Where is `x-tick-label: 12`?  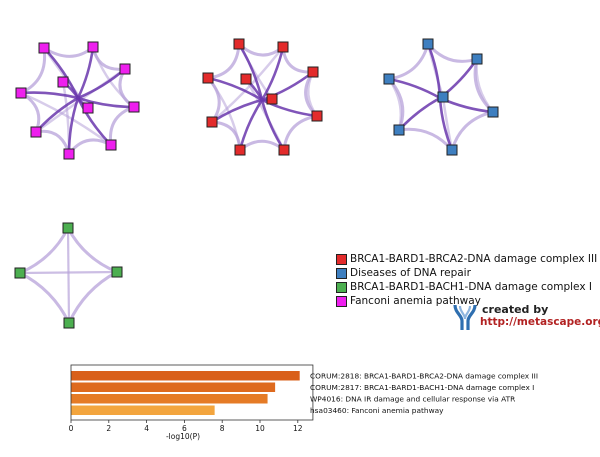 x-tick-label: 12 is located at coordinates (298, 428).